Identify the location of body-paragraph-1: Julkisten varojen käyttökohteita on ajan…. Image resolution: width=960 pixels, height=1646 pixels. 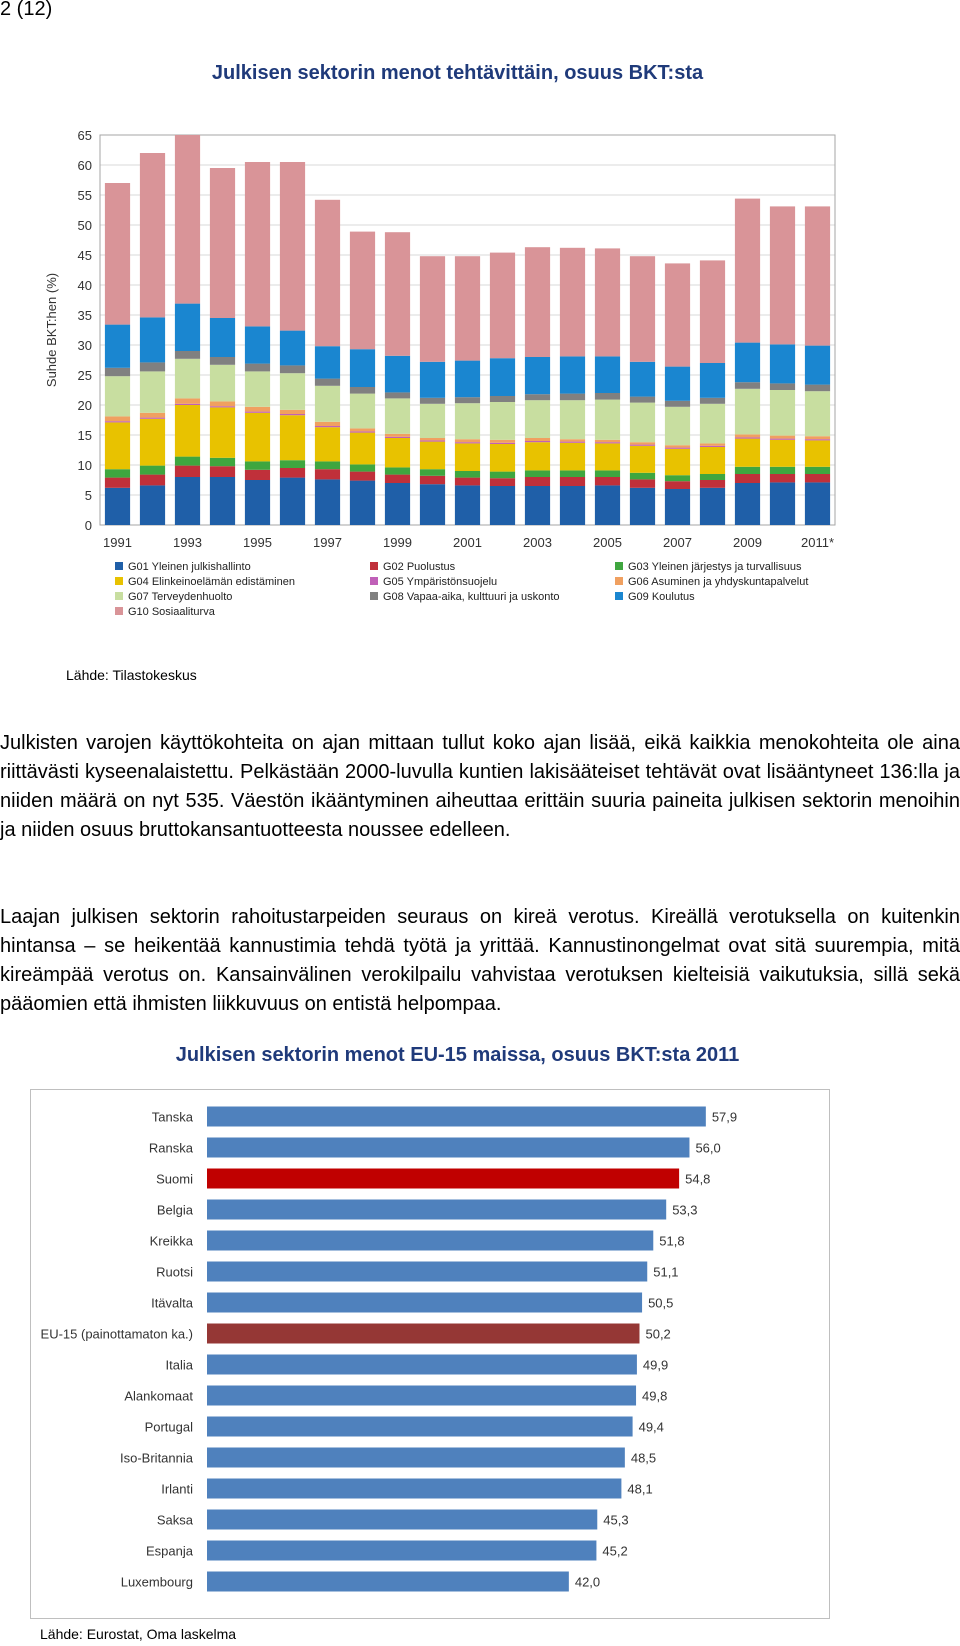
(480, 786).